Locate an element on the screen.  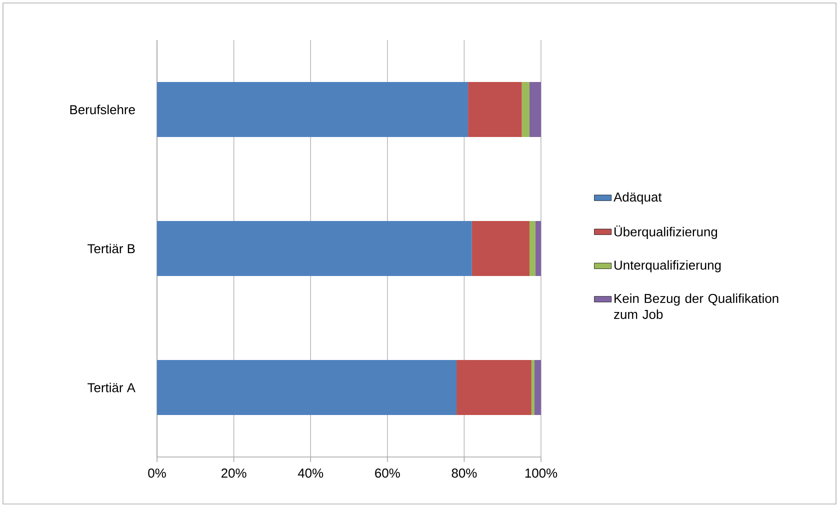
y-tick-label: Berufslehre is located at coordinates (102, 109).